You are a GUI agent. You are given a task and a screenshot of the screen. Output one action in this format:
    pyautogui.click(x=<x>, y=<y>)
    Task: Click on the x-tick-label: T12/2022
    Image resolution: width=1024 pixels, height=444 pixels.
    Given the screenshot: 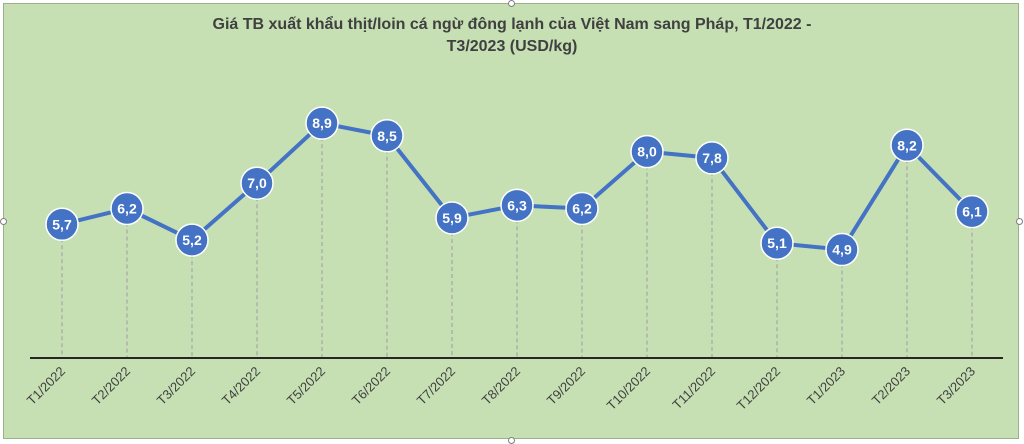 What is the action you would take?
    pyautogui.click(x=758, y=388)
    